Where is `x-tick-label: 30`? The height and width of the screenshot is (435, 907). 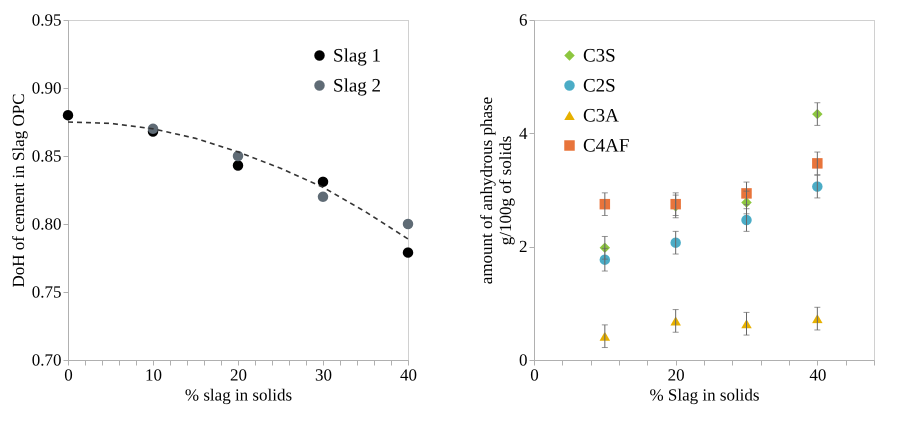
x-tick-label: 30 is located at coordinates (323, 375).